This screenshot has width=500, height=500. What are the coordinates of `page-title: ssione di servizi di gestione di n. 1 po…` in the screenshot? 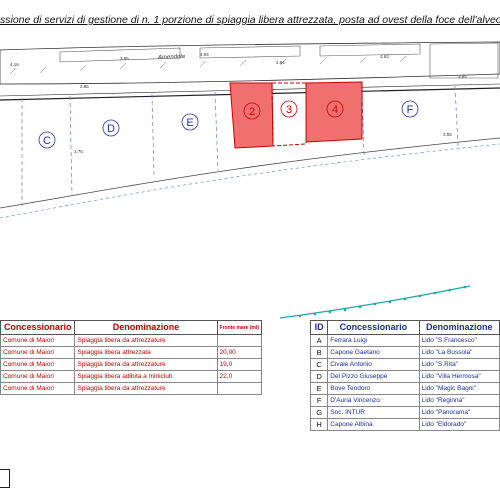 It's located at (250, 20).